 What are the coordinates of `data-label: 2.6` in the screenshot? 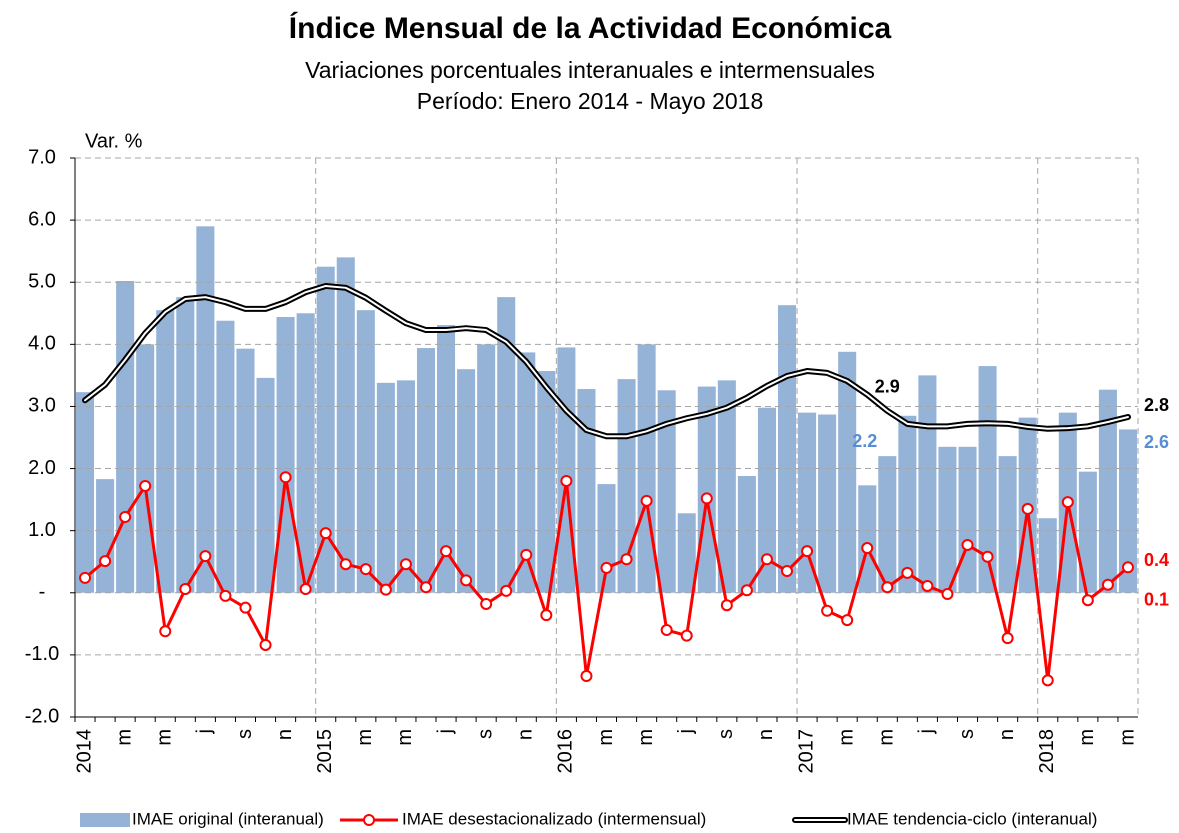 It's located at (1156, 442).